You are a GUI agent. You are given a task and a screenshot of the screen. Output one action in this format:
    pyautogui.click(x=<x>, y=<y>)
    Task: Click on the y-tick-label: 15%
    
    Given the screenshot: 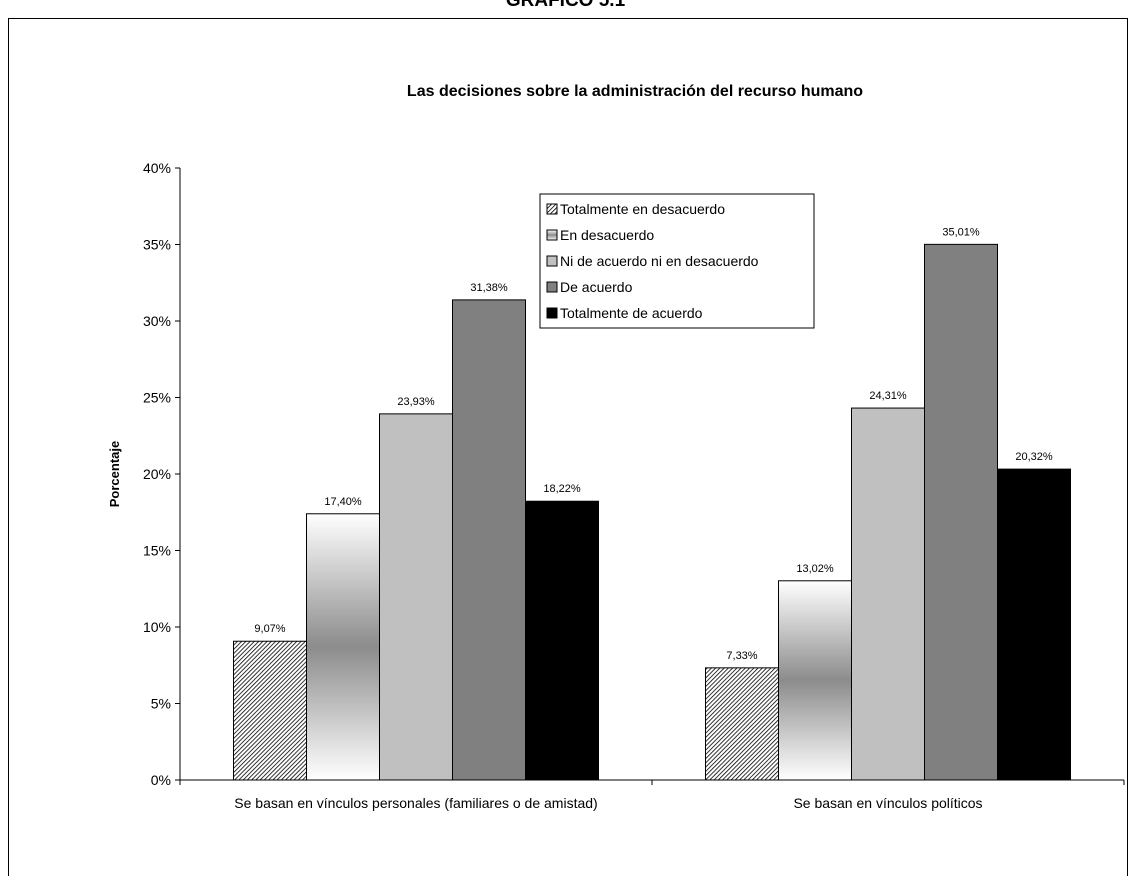 What is the action you would take?
    pyautogui.click(x=157, y=551)
    